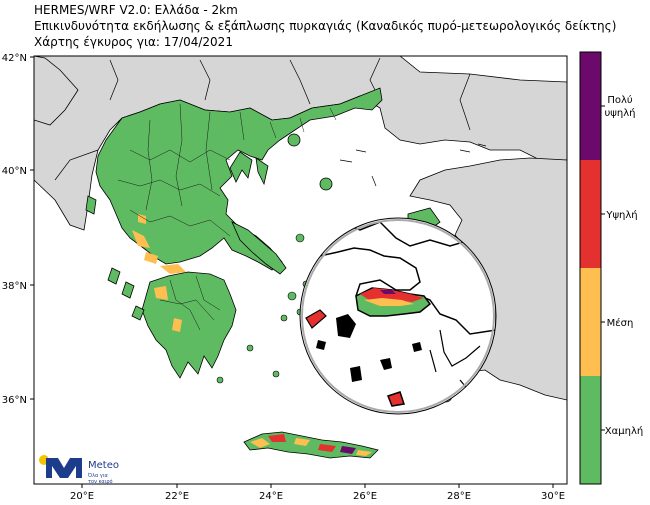 This screenshot has width=650, height=505. What do you see at coordinates (621, 215) in the screenshot?
I see `legend-label-high: Υψηλή` at bounding box center [621, 215].